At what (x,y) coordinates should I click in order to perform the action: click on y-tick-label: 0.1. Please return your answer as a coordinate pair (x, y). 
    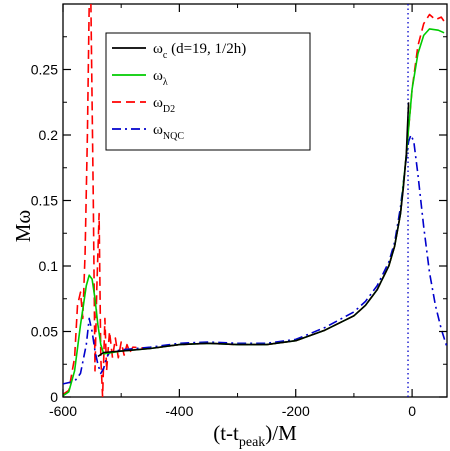
    Looking at the image, I should click on (49, 266).